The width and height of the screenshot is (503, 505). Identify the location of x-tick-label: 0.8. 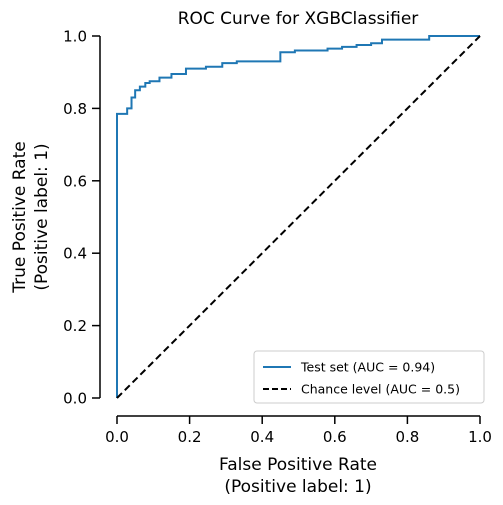
(407, 437).